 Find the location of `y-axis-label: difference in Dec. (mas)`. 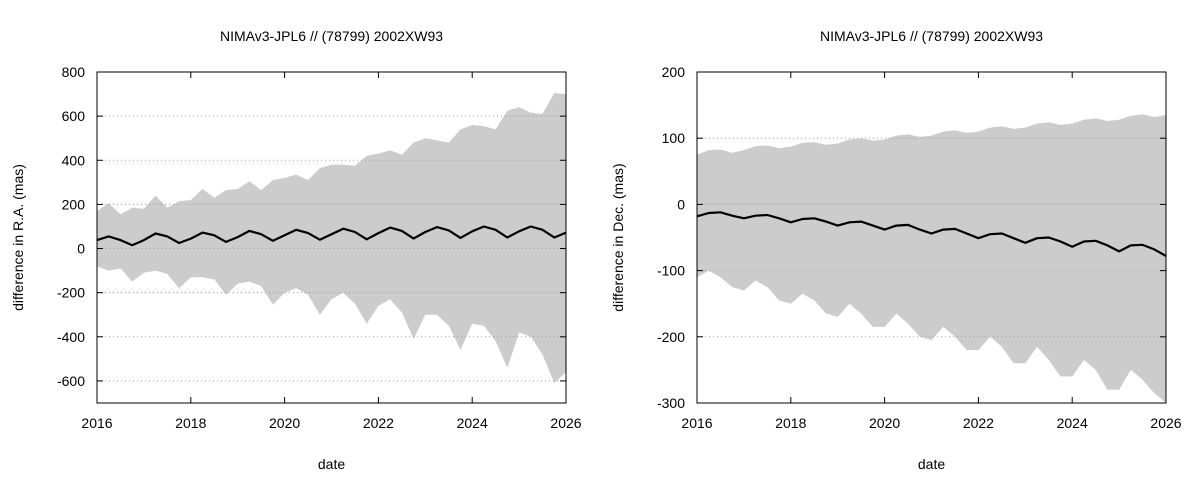

y-axis-label: difference in Dec. (mas) is located at coordinates (618, 237).